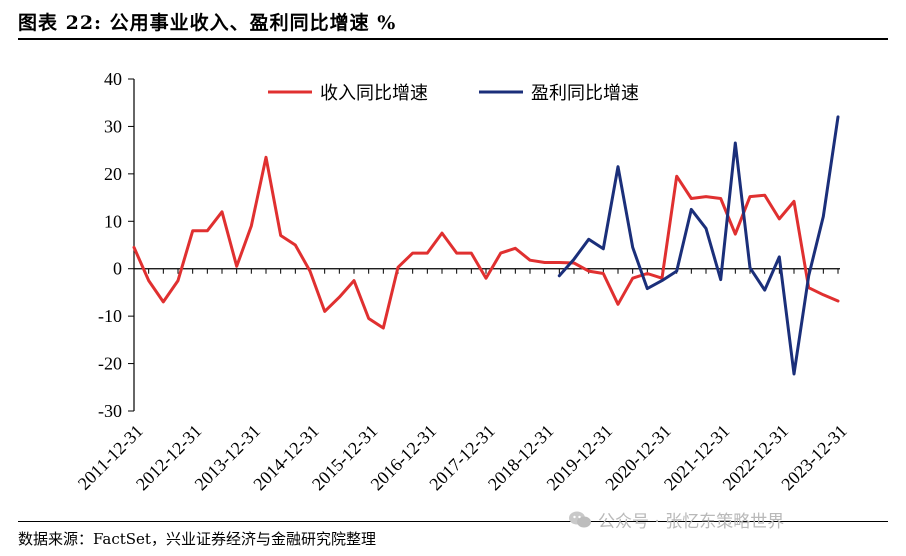  Describe the element at coordinates (113, 126) in the screenshot. I see `y-tick-label: 30` at that location.